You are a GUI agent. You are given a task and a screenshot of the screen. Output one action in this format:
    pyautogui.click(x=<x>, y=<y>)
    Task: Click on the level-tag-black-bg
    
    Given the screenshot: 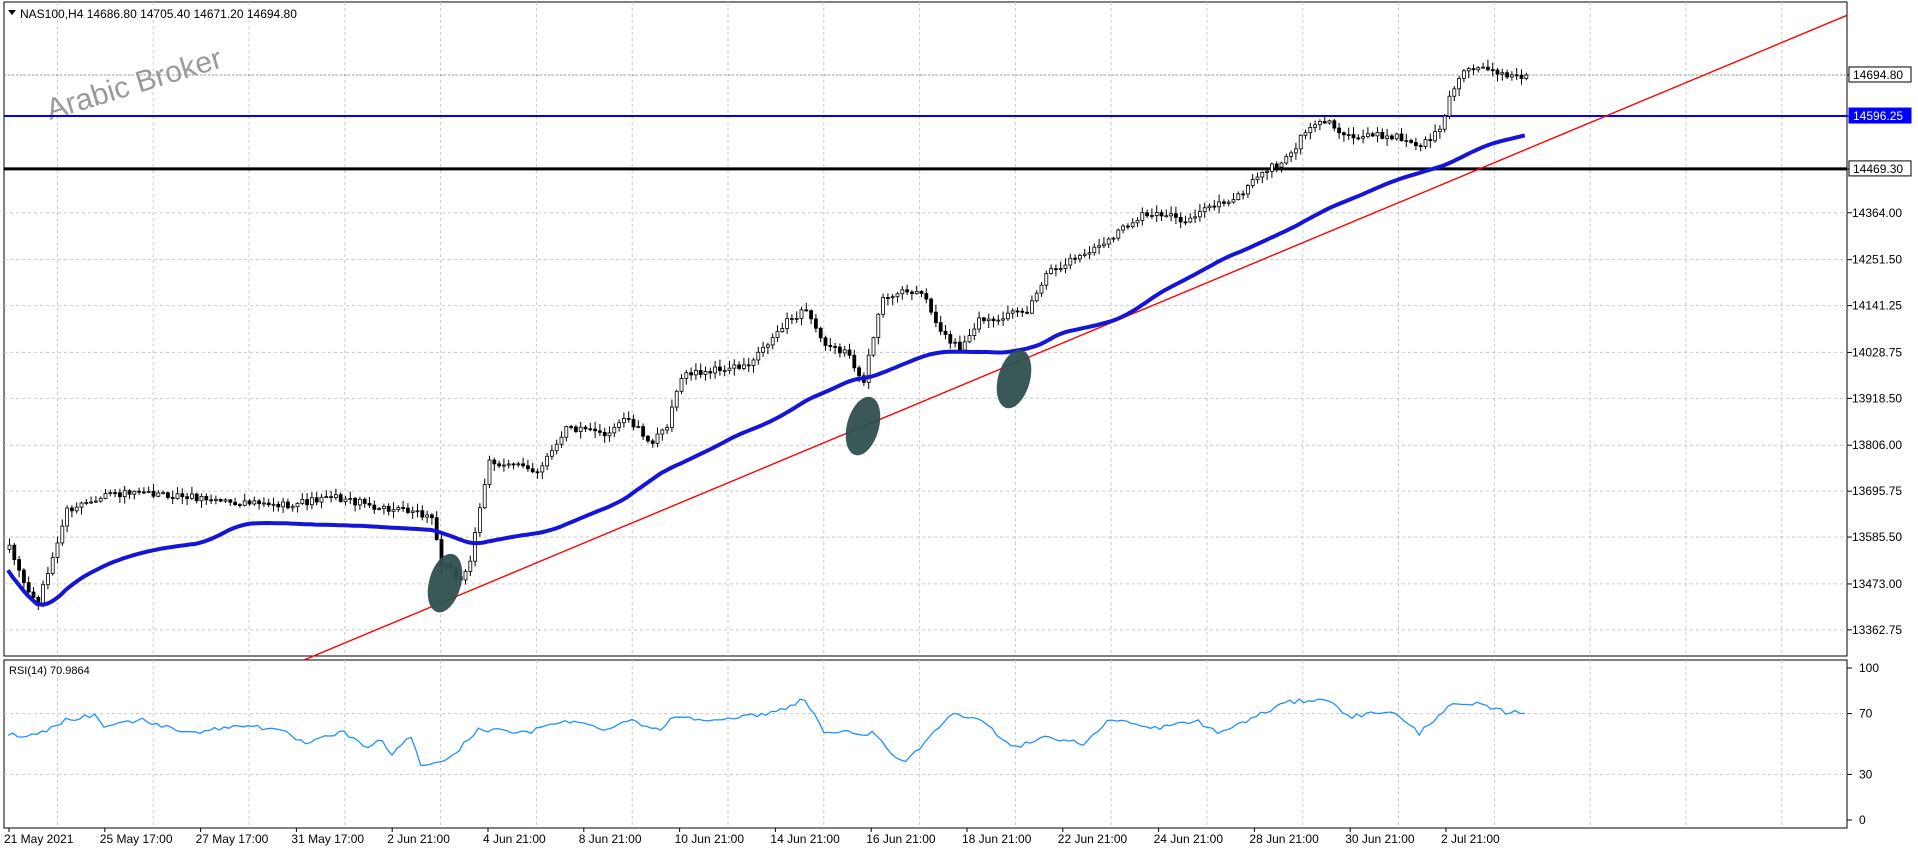 What is the action you would take?
    pyautogui.click(x=1880, y=168)
    